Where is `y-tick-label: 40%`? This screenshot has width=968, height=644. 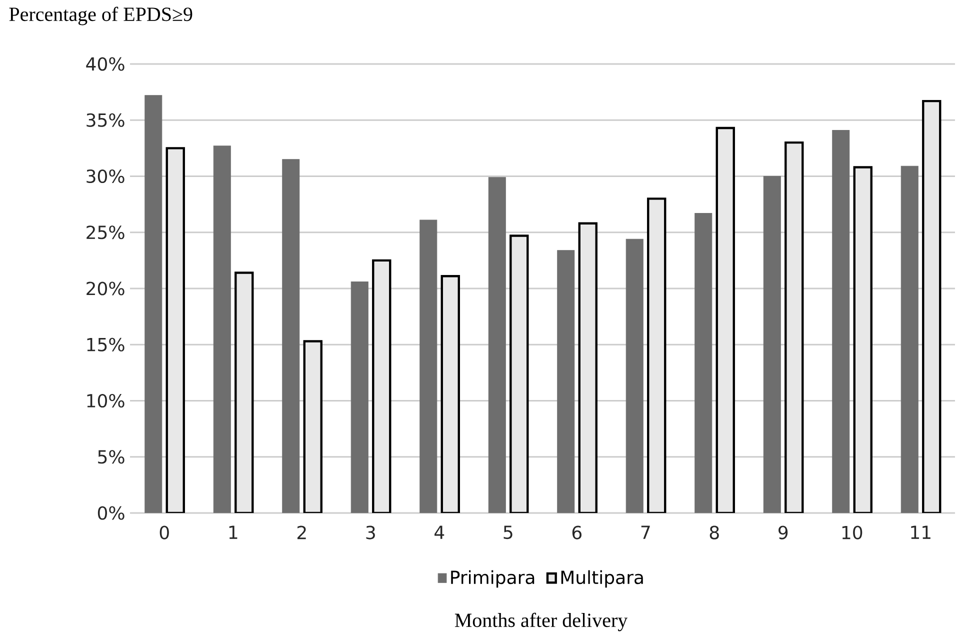
y-tick-label: 40% is located at coordinates (105, 64).